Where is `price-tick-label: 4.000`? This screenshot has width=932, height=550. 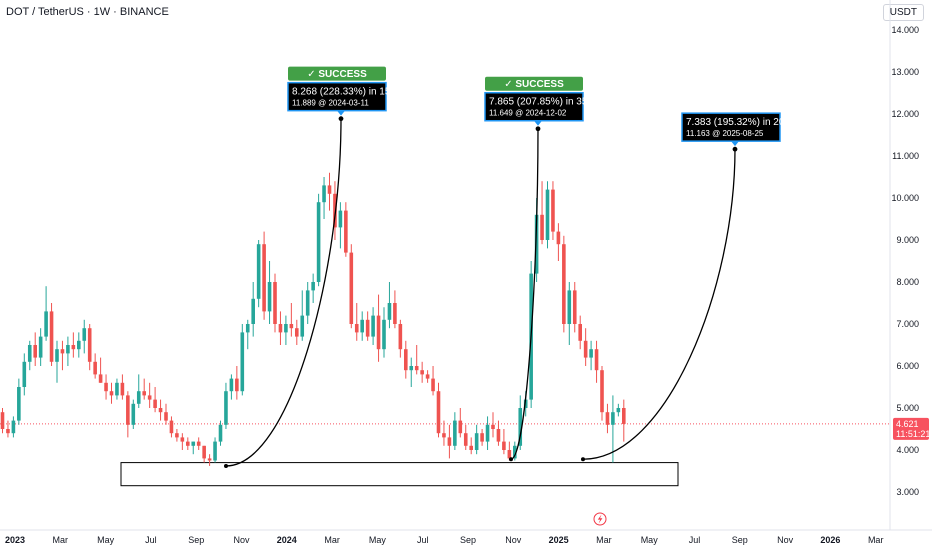 price-tick-label: 4.000 is located at coordinates (907, 450).